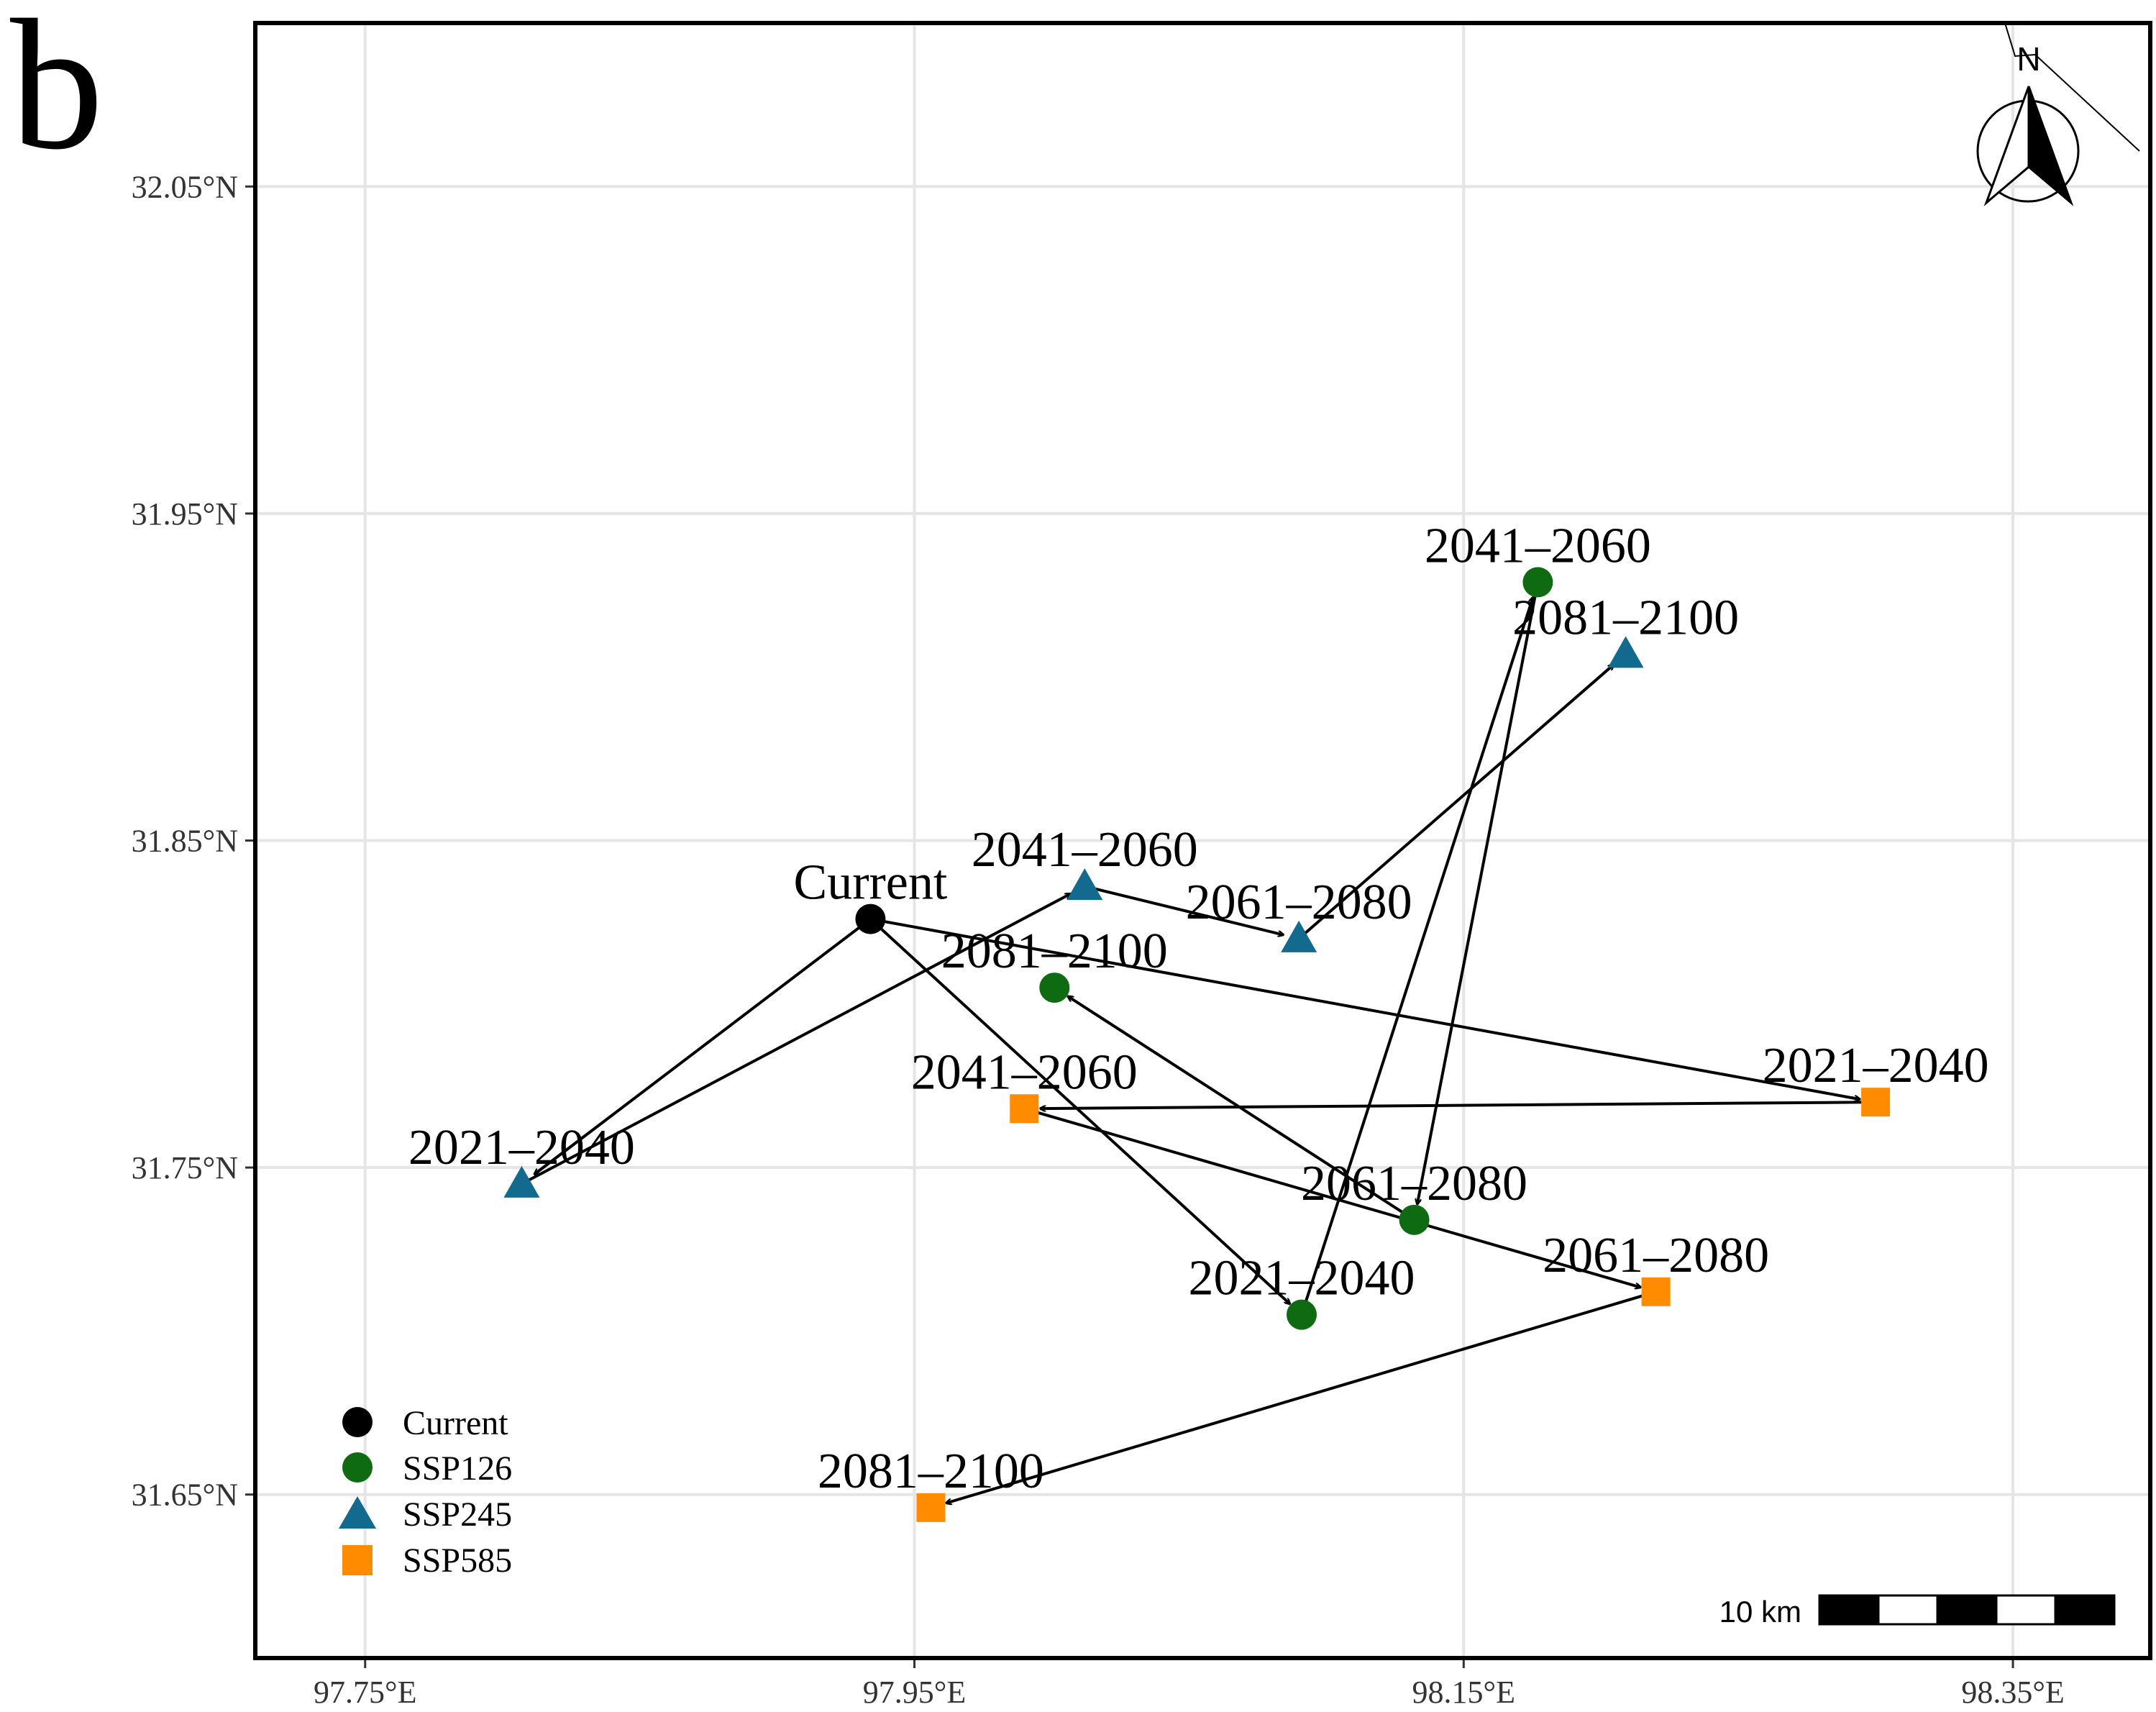 The height and width of the screenshot is (1712, 2156). Describe the element at coordinates (703, 1046) in the screenshot. I see `shift-arrow-ssp245-2021-2040` at that location.